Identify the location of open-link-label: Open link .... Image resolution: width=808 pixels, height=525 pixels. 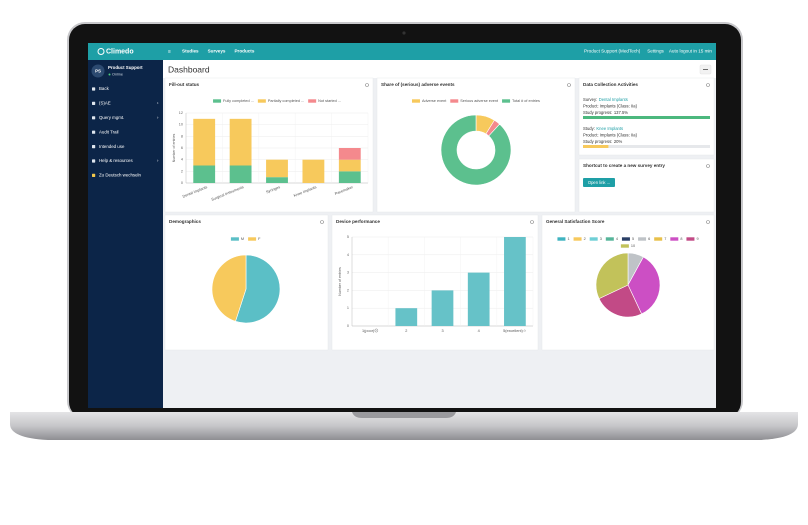
(599, 182).